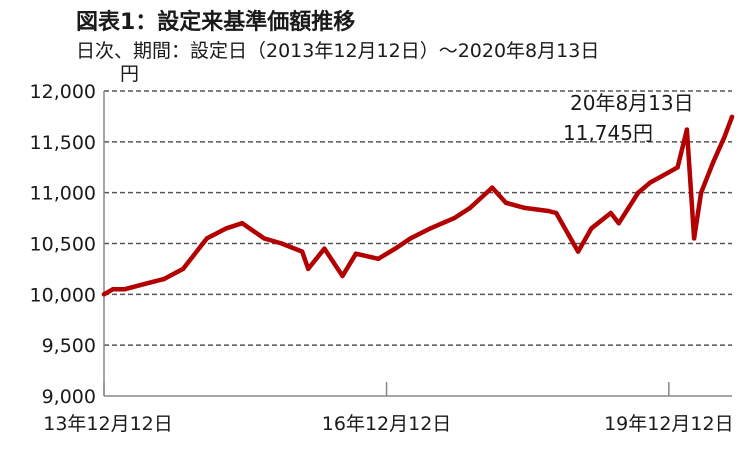 This screenshot has height=453, width=756. Describe the element at coordinates (608, 133) in the screenshot. I see `annotation-value: 11,745円` at that location.